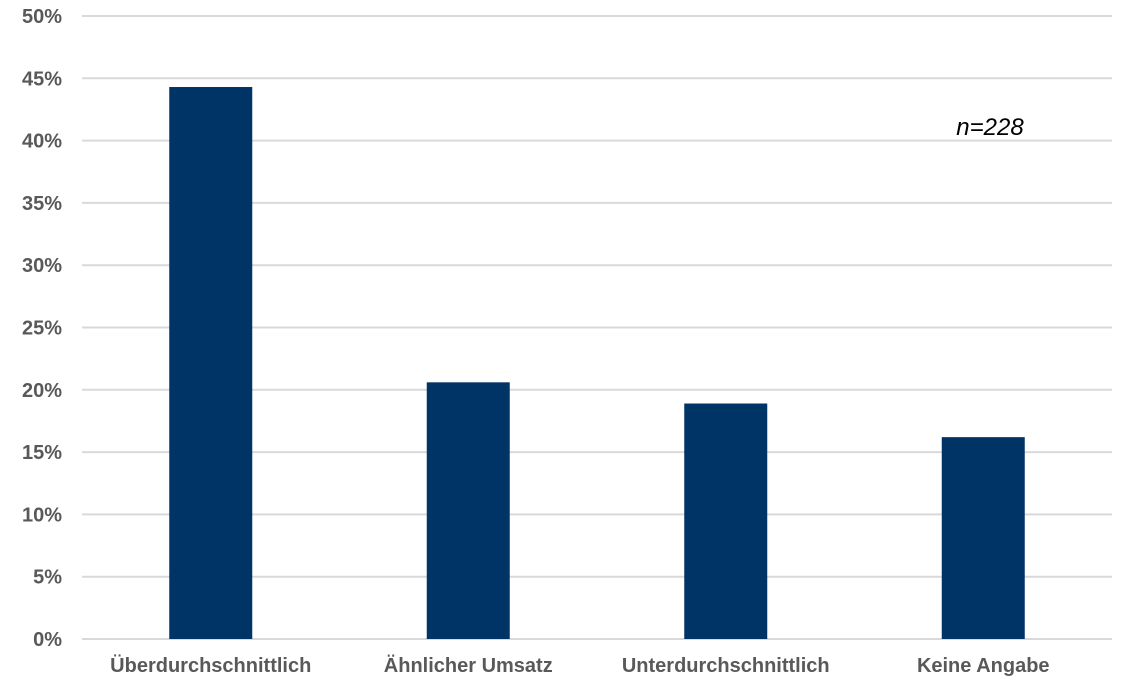 The width and height of the screenshot is (1128, 680). Describe the element at coordinates (42, 142) in the screenshot. I see `y-tick-label: 40%` at that location.